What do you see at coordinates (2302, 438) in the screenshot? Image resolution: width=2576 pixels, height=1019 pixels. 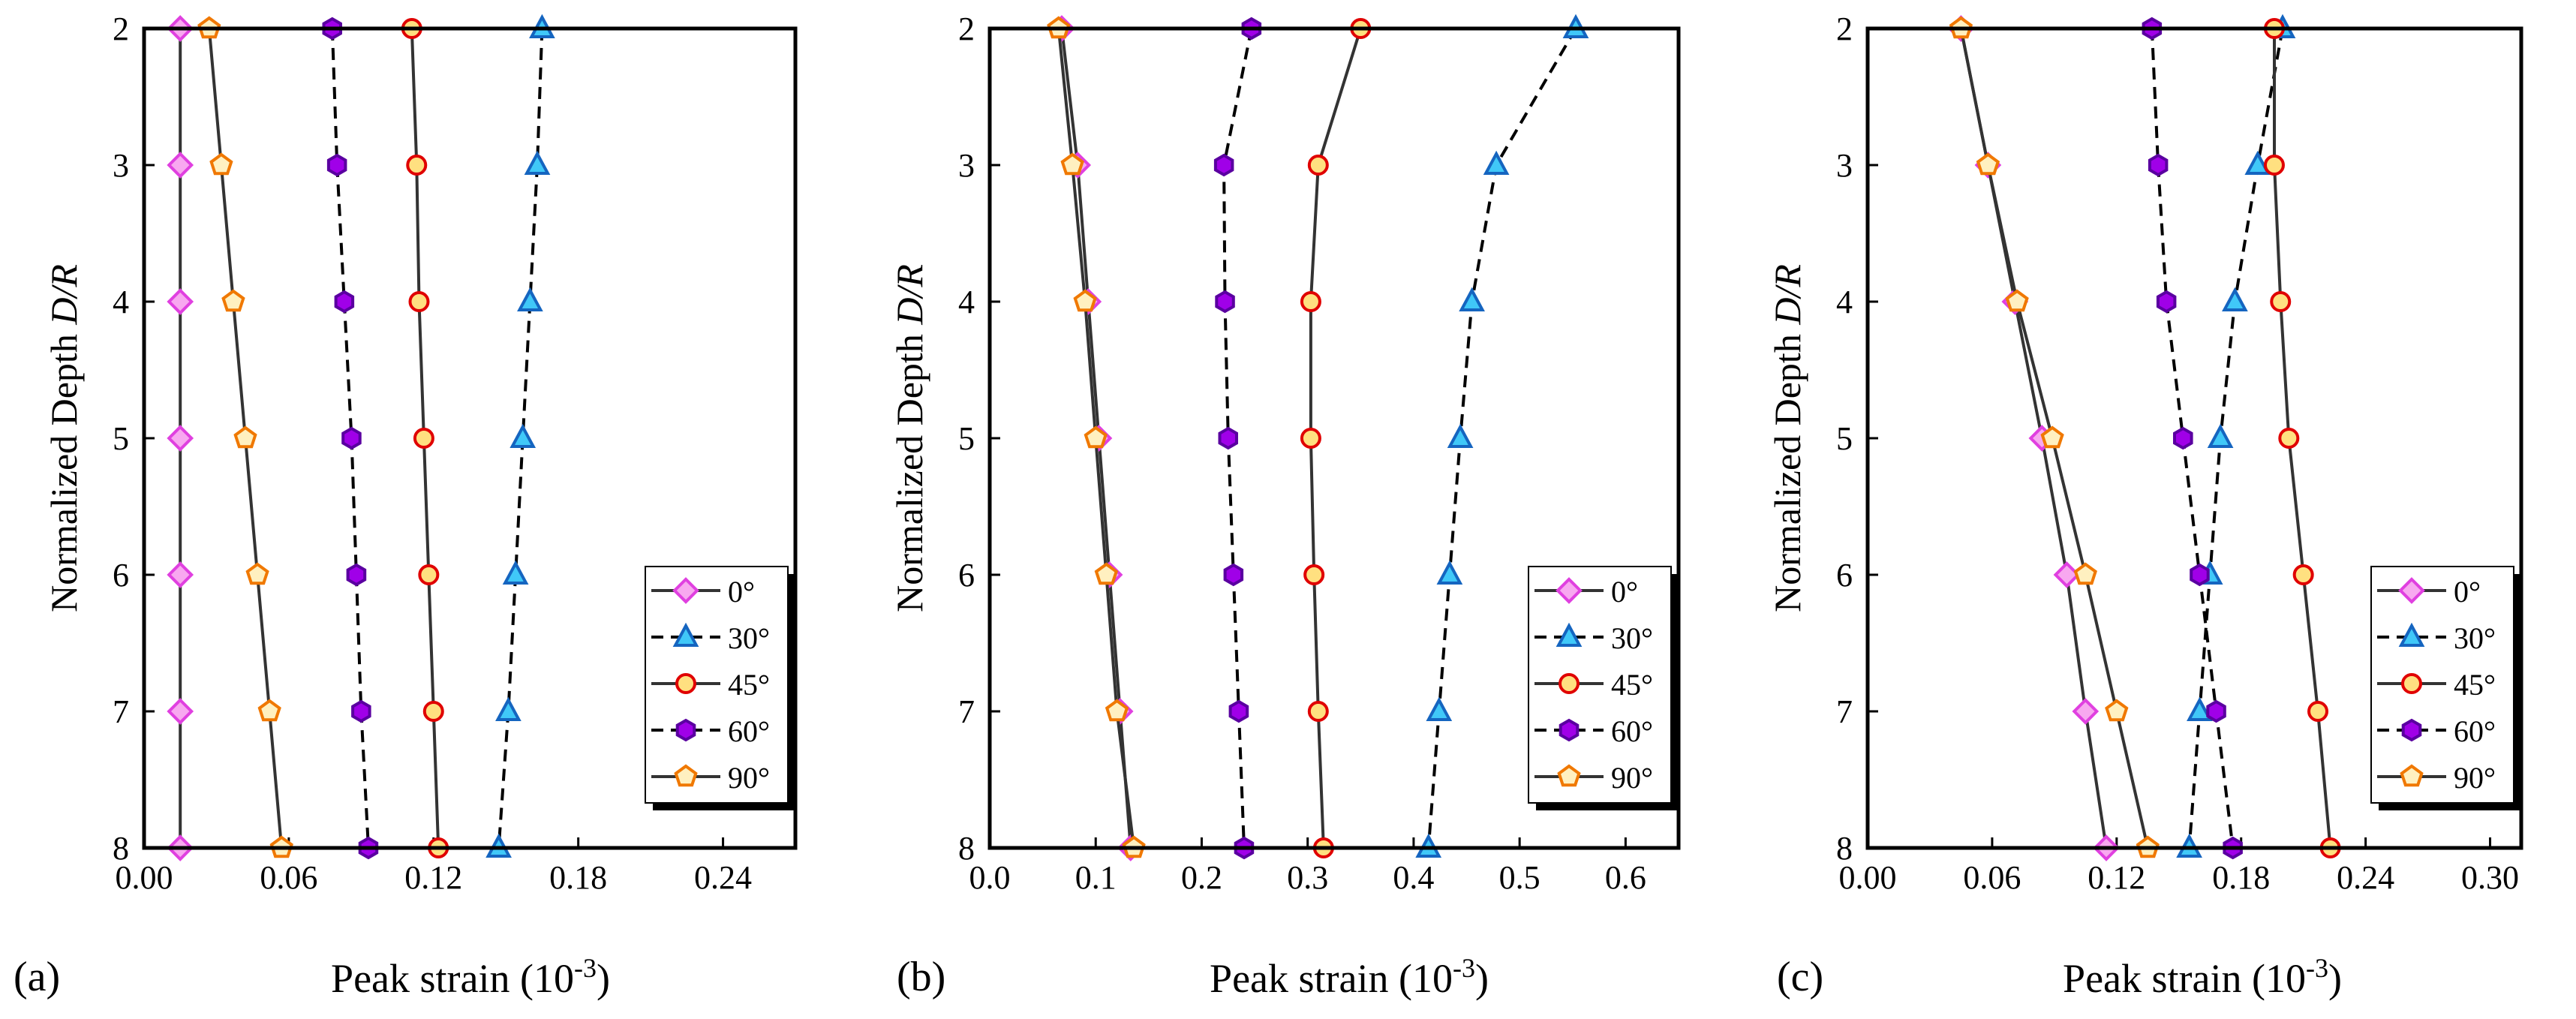 I see `series-45deg` at bounding box center [2302, 438].